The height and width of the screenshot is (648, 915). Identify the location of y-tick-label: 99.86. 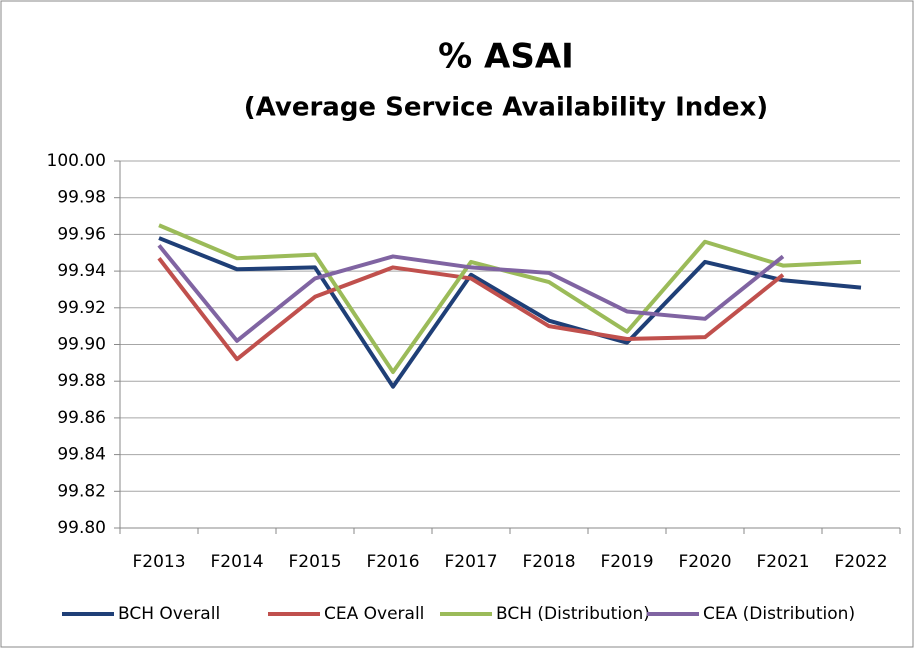
(81, 418).